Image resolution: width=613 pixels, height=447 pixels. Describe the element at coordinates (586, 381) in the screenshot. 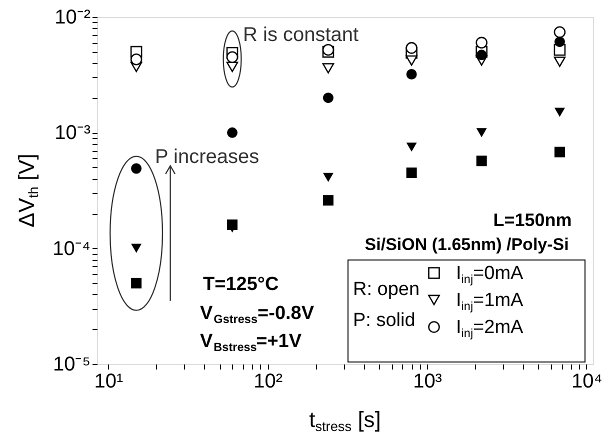

I see `x-tick-label: 10⁴` at that location.